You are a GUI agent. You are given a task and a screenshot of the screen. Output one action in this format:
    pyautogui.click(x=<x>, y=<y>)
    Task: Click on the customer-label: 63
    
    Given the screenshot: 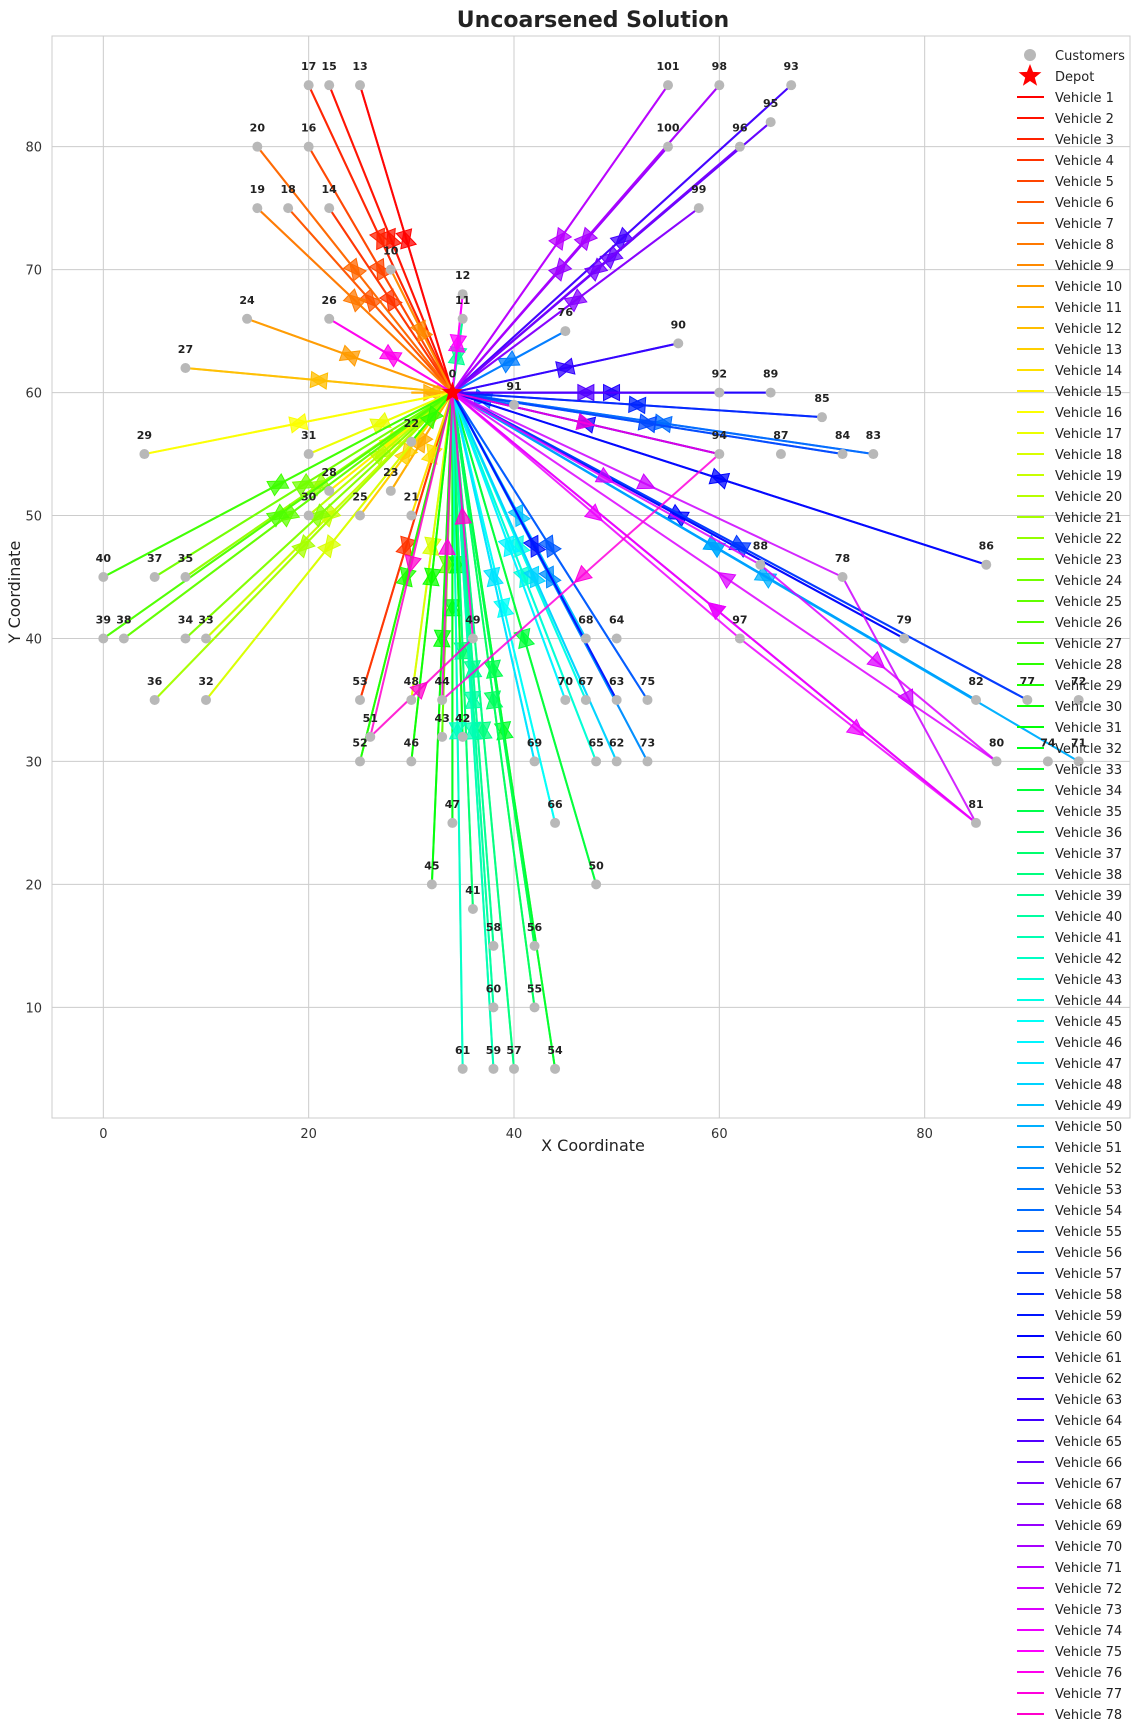 What is the action you would take?
    pyautogui.click(x=616, y=681)
    